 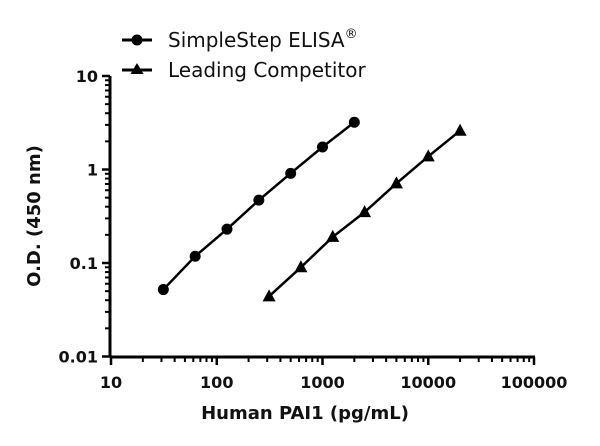 What do you see at coordinates (263, 39) in the screenshot?
I see `legend-label-simplestep: SimpleStep ELISA®` at bounding box center [263, 39].